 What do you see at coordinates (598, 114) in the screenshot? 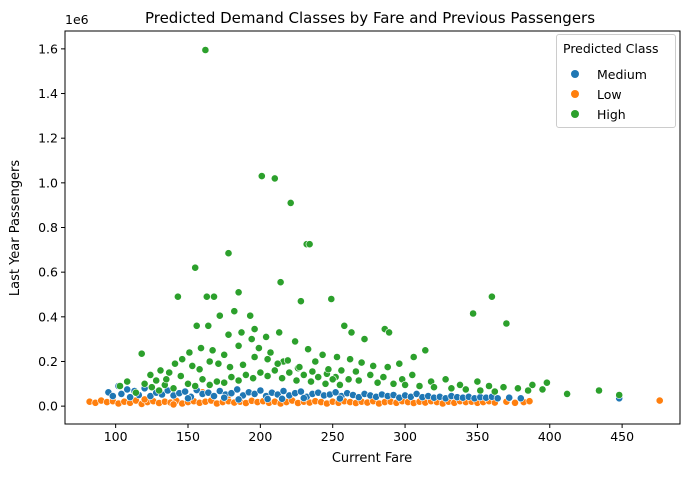
I see `legend-item-high: High` at bounding box center [598, 114].